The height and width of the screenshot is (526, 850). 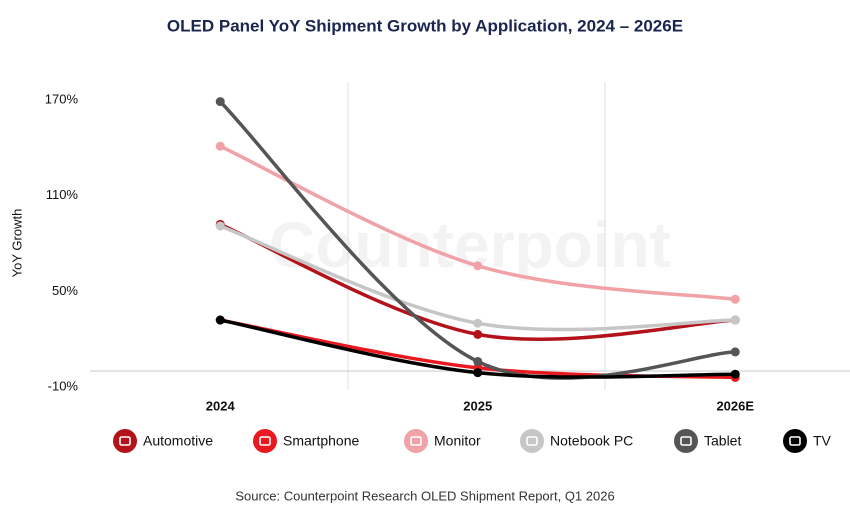 What do you see at coordinates (63, 385) in the screenshot?
I see `y-tick-label: -10%` at bounding box center [63, 385].